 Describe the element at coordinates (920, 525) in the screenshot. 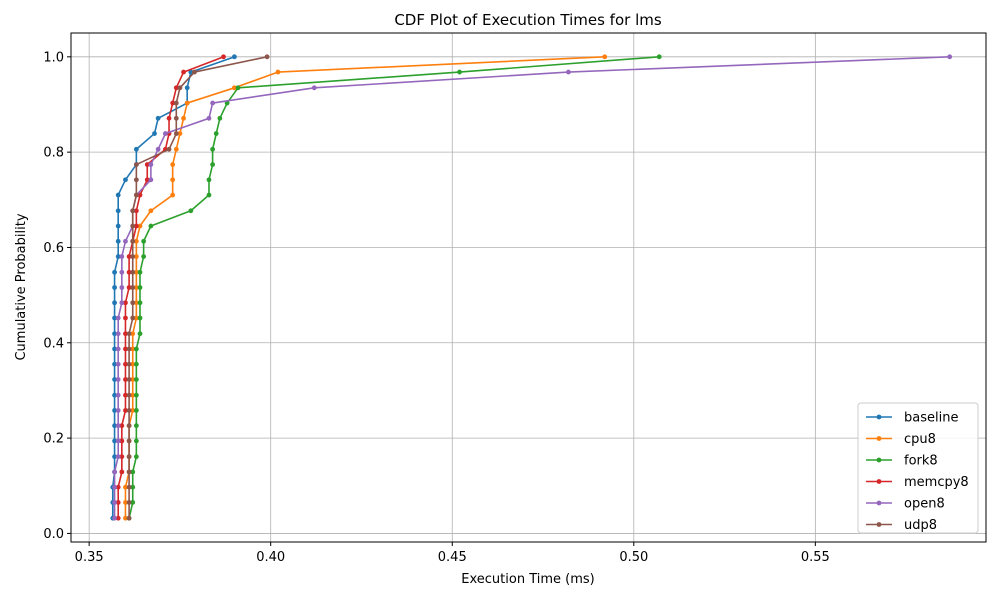

I see `legend-label: udp8` at that location.